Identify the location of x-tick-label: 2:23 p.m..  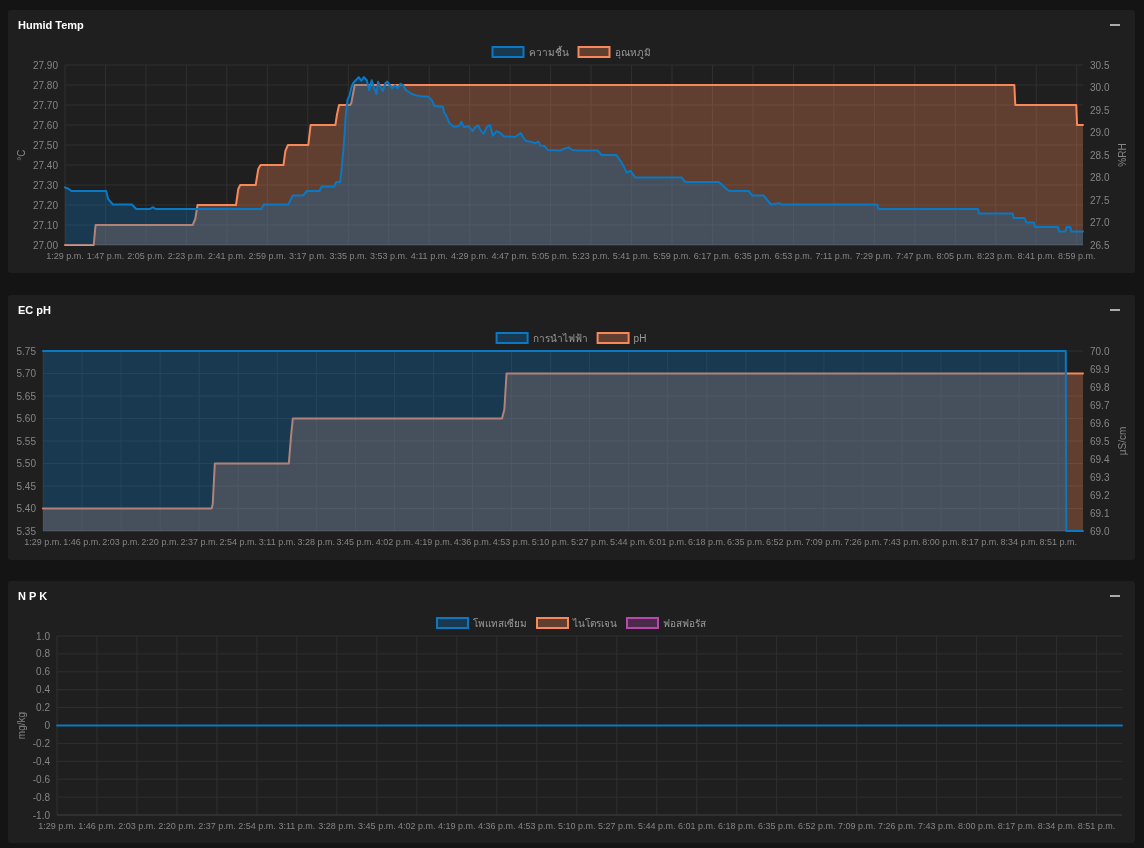
(186, 256).